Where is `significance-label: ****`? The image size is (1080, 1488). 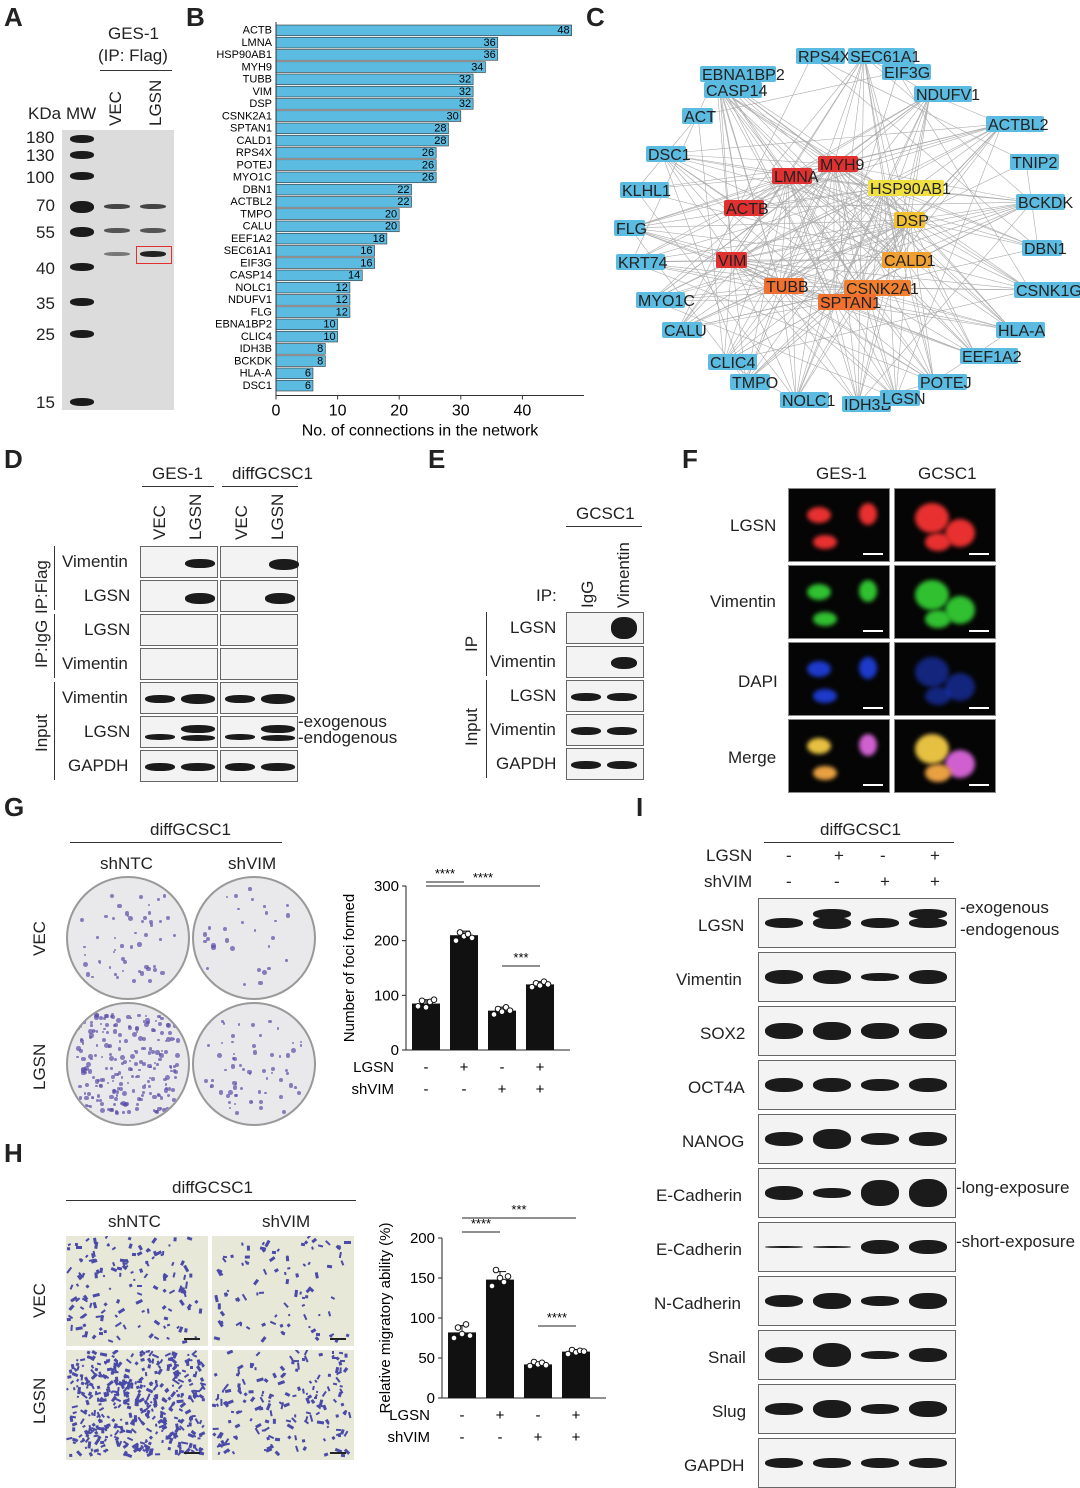
significance-label: **** is located at coordinates (481, 1223).